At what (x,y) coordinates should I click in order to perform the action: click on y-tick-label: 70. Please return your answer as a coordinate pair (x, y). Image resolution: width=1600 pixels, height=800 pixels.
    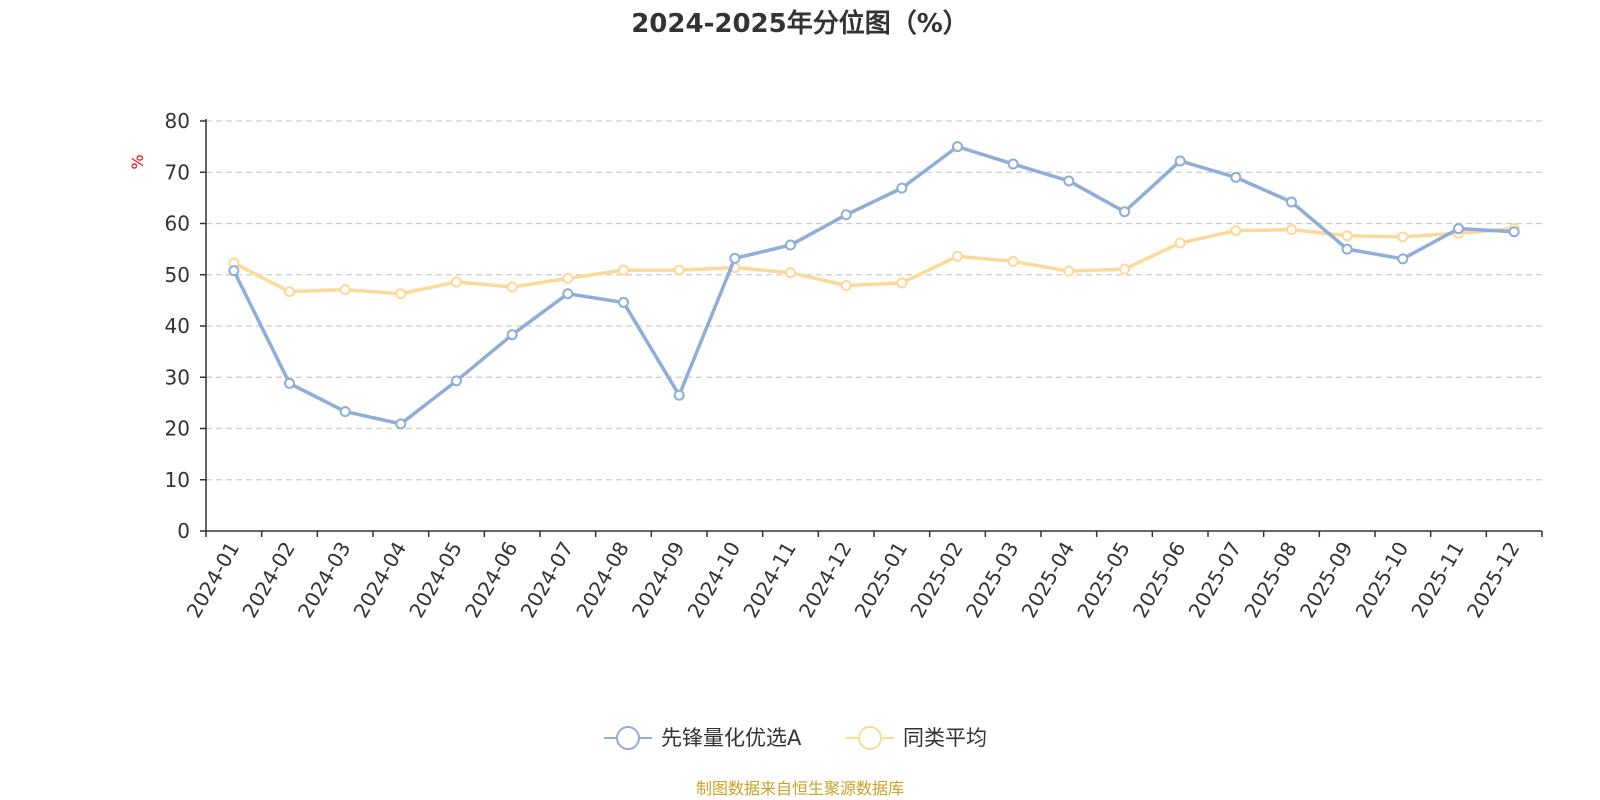
    Looking at the image, I should click on (177, 172).